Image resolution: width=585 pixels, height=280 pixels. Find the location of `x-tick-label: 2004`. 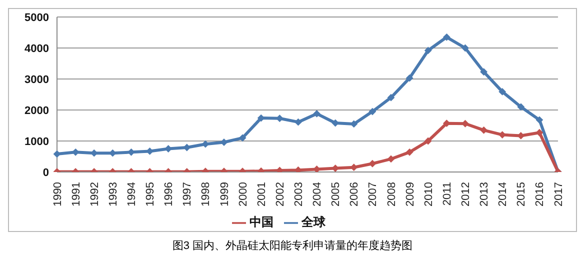

x-tick-label: 2004 is located at coordinates (318, 194).